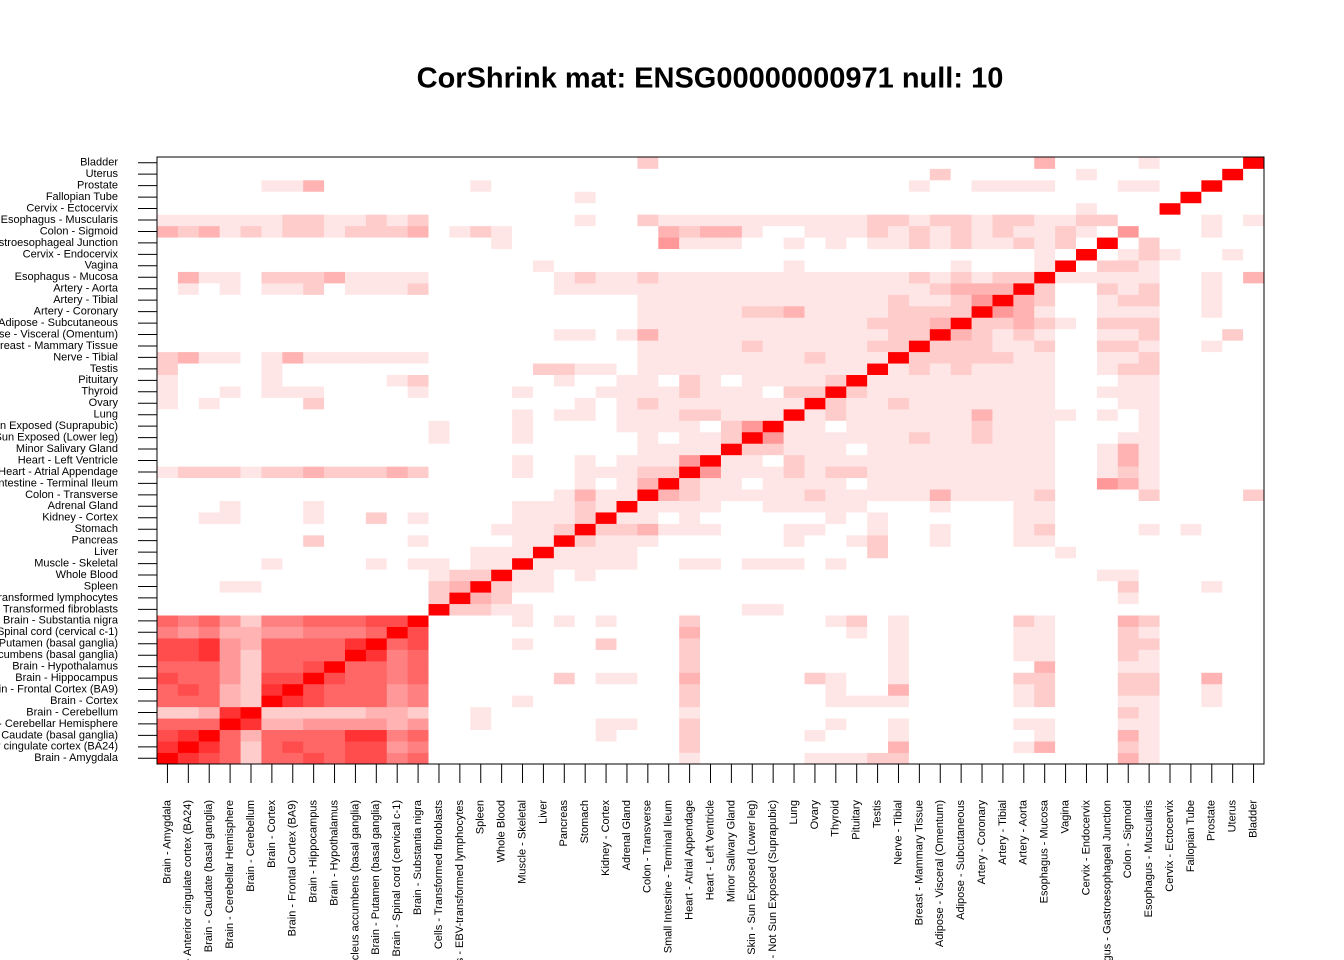 The image size is (1344, 960). What do you see at coordinates (101, 586) in the screenshot?
I see `y-tick-label: Spleen` at bounding box center [101, 586].